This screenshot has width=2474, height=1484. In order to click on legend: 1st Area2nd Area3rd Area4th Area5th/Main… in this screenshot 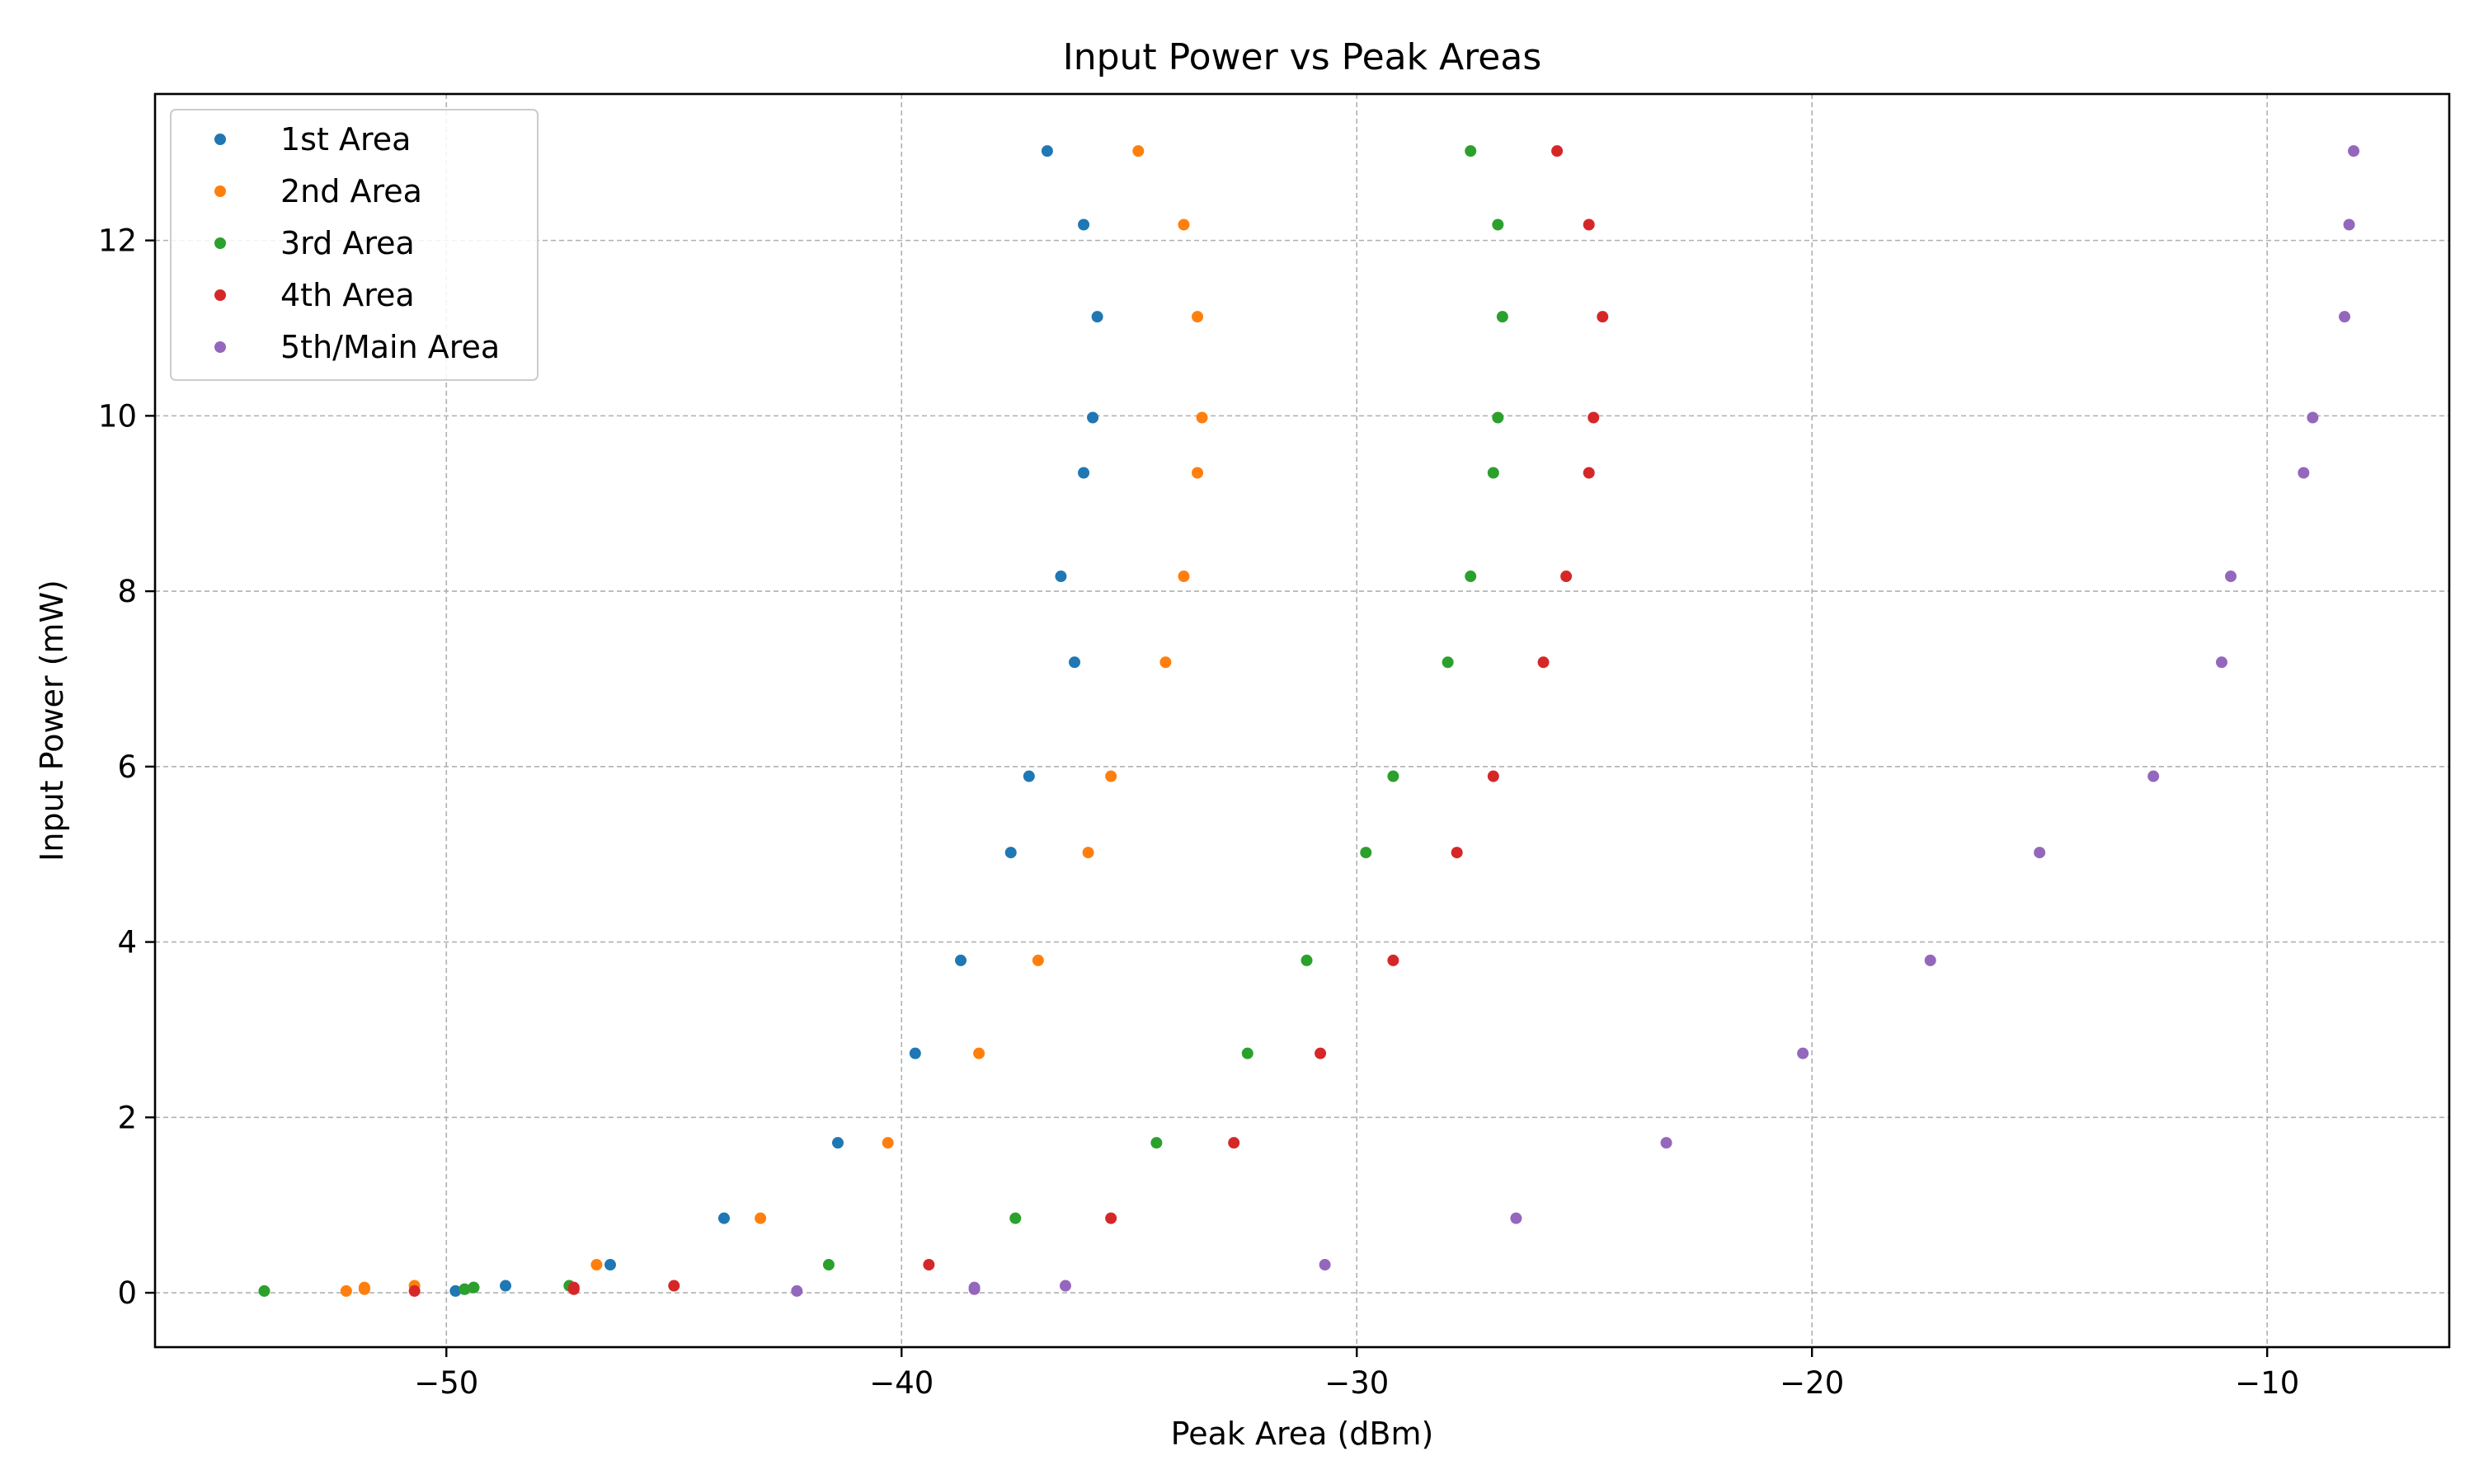, I will do `click(354, 245)`.